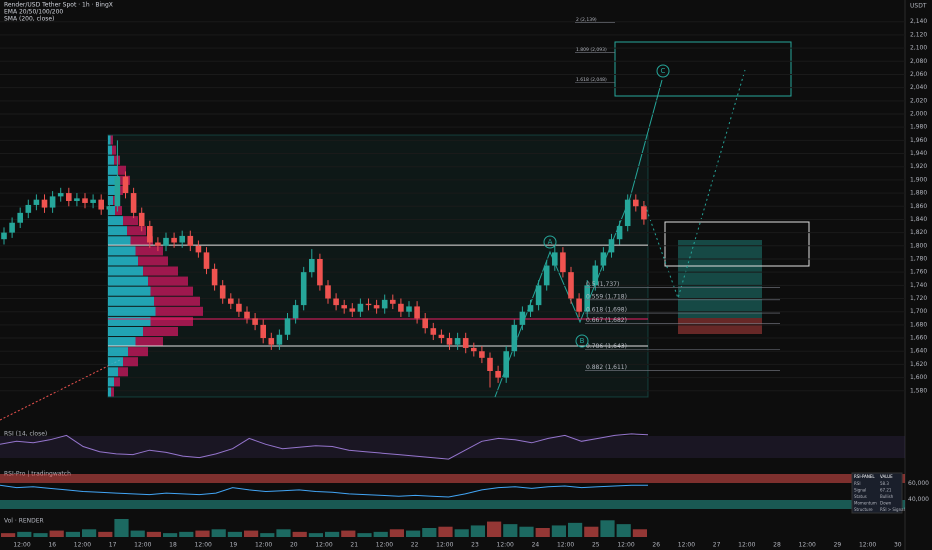 Image resolution: width=932 pixels, height=550 pixels. I want to click on fib-label: 0.667 (1,682), so click(606, 320).